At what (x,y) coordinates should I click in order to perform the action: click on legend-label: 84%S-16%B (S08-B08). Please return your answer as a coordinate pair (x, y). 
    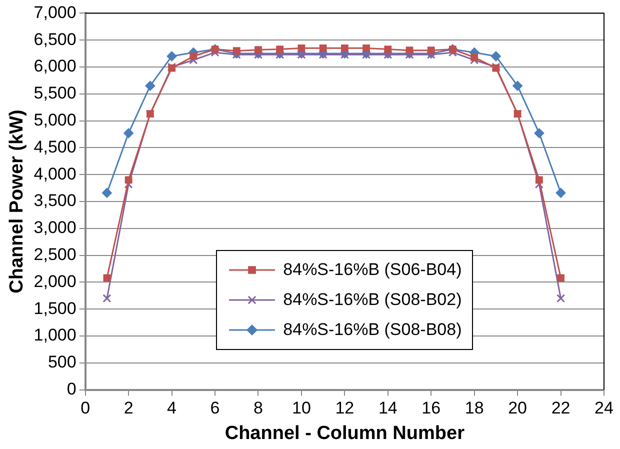
    Looking at the image, I should click on (372, 330).